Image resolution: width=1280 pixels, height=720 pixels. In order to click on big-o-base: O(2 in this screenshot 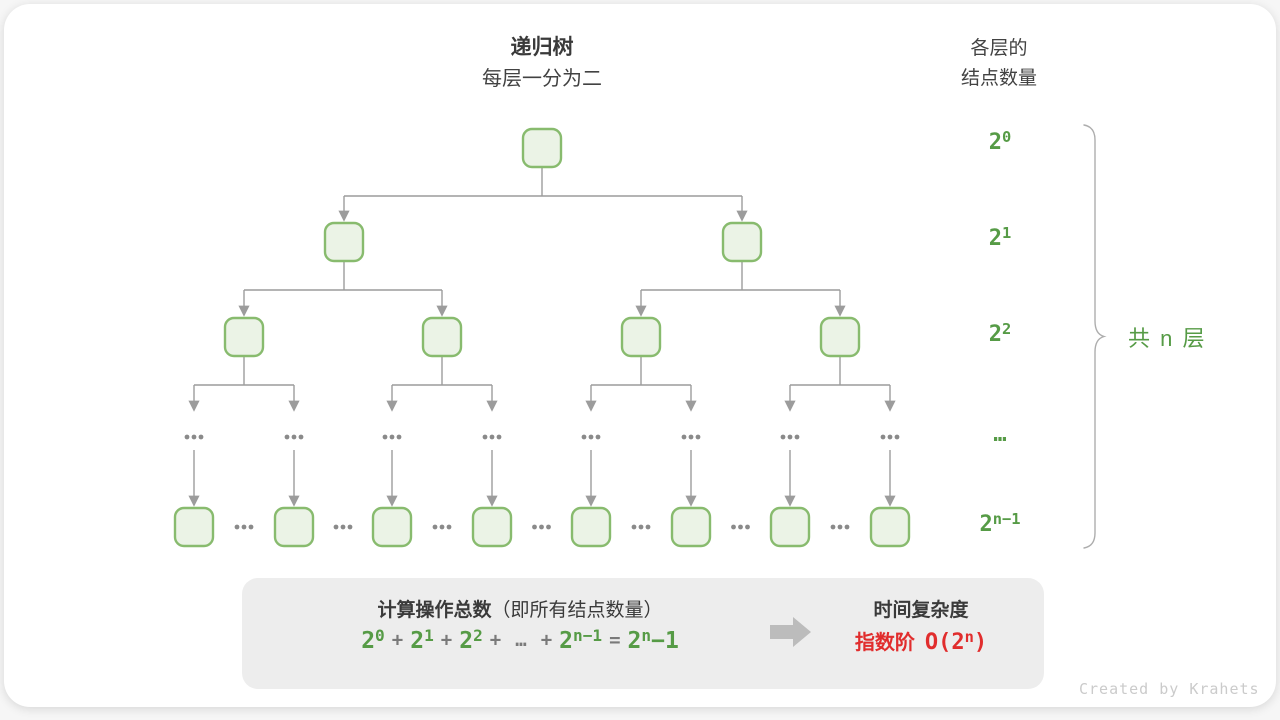, I will do `click(944, 642)`.